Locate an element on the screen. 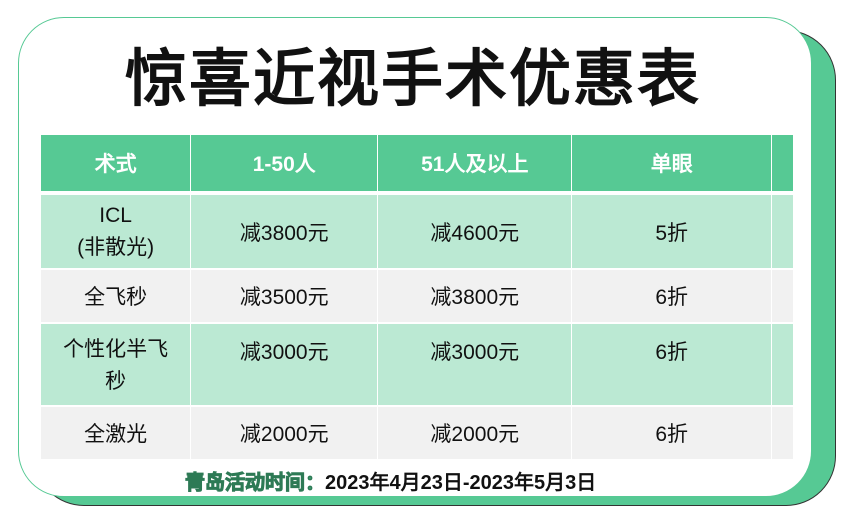  table-cell: 减4600元 is located at coordinates (475, 232).